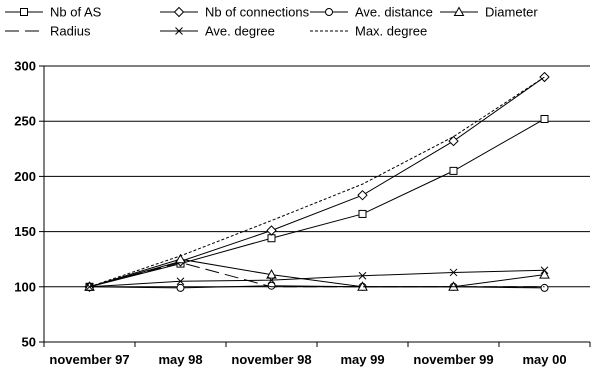 The height and width of the screenshot is (373, 597). What do you see at coordinates (362, 359) in the screenshot?
I see `x-tick-label: may 99` at bounding box center [362, 359].